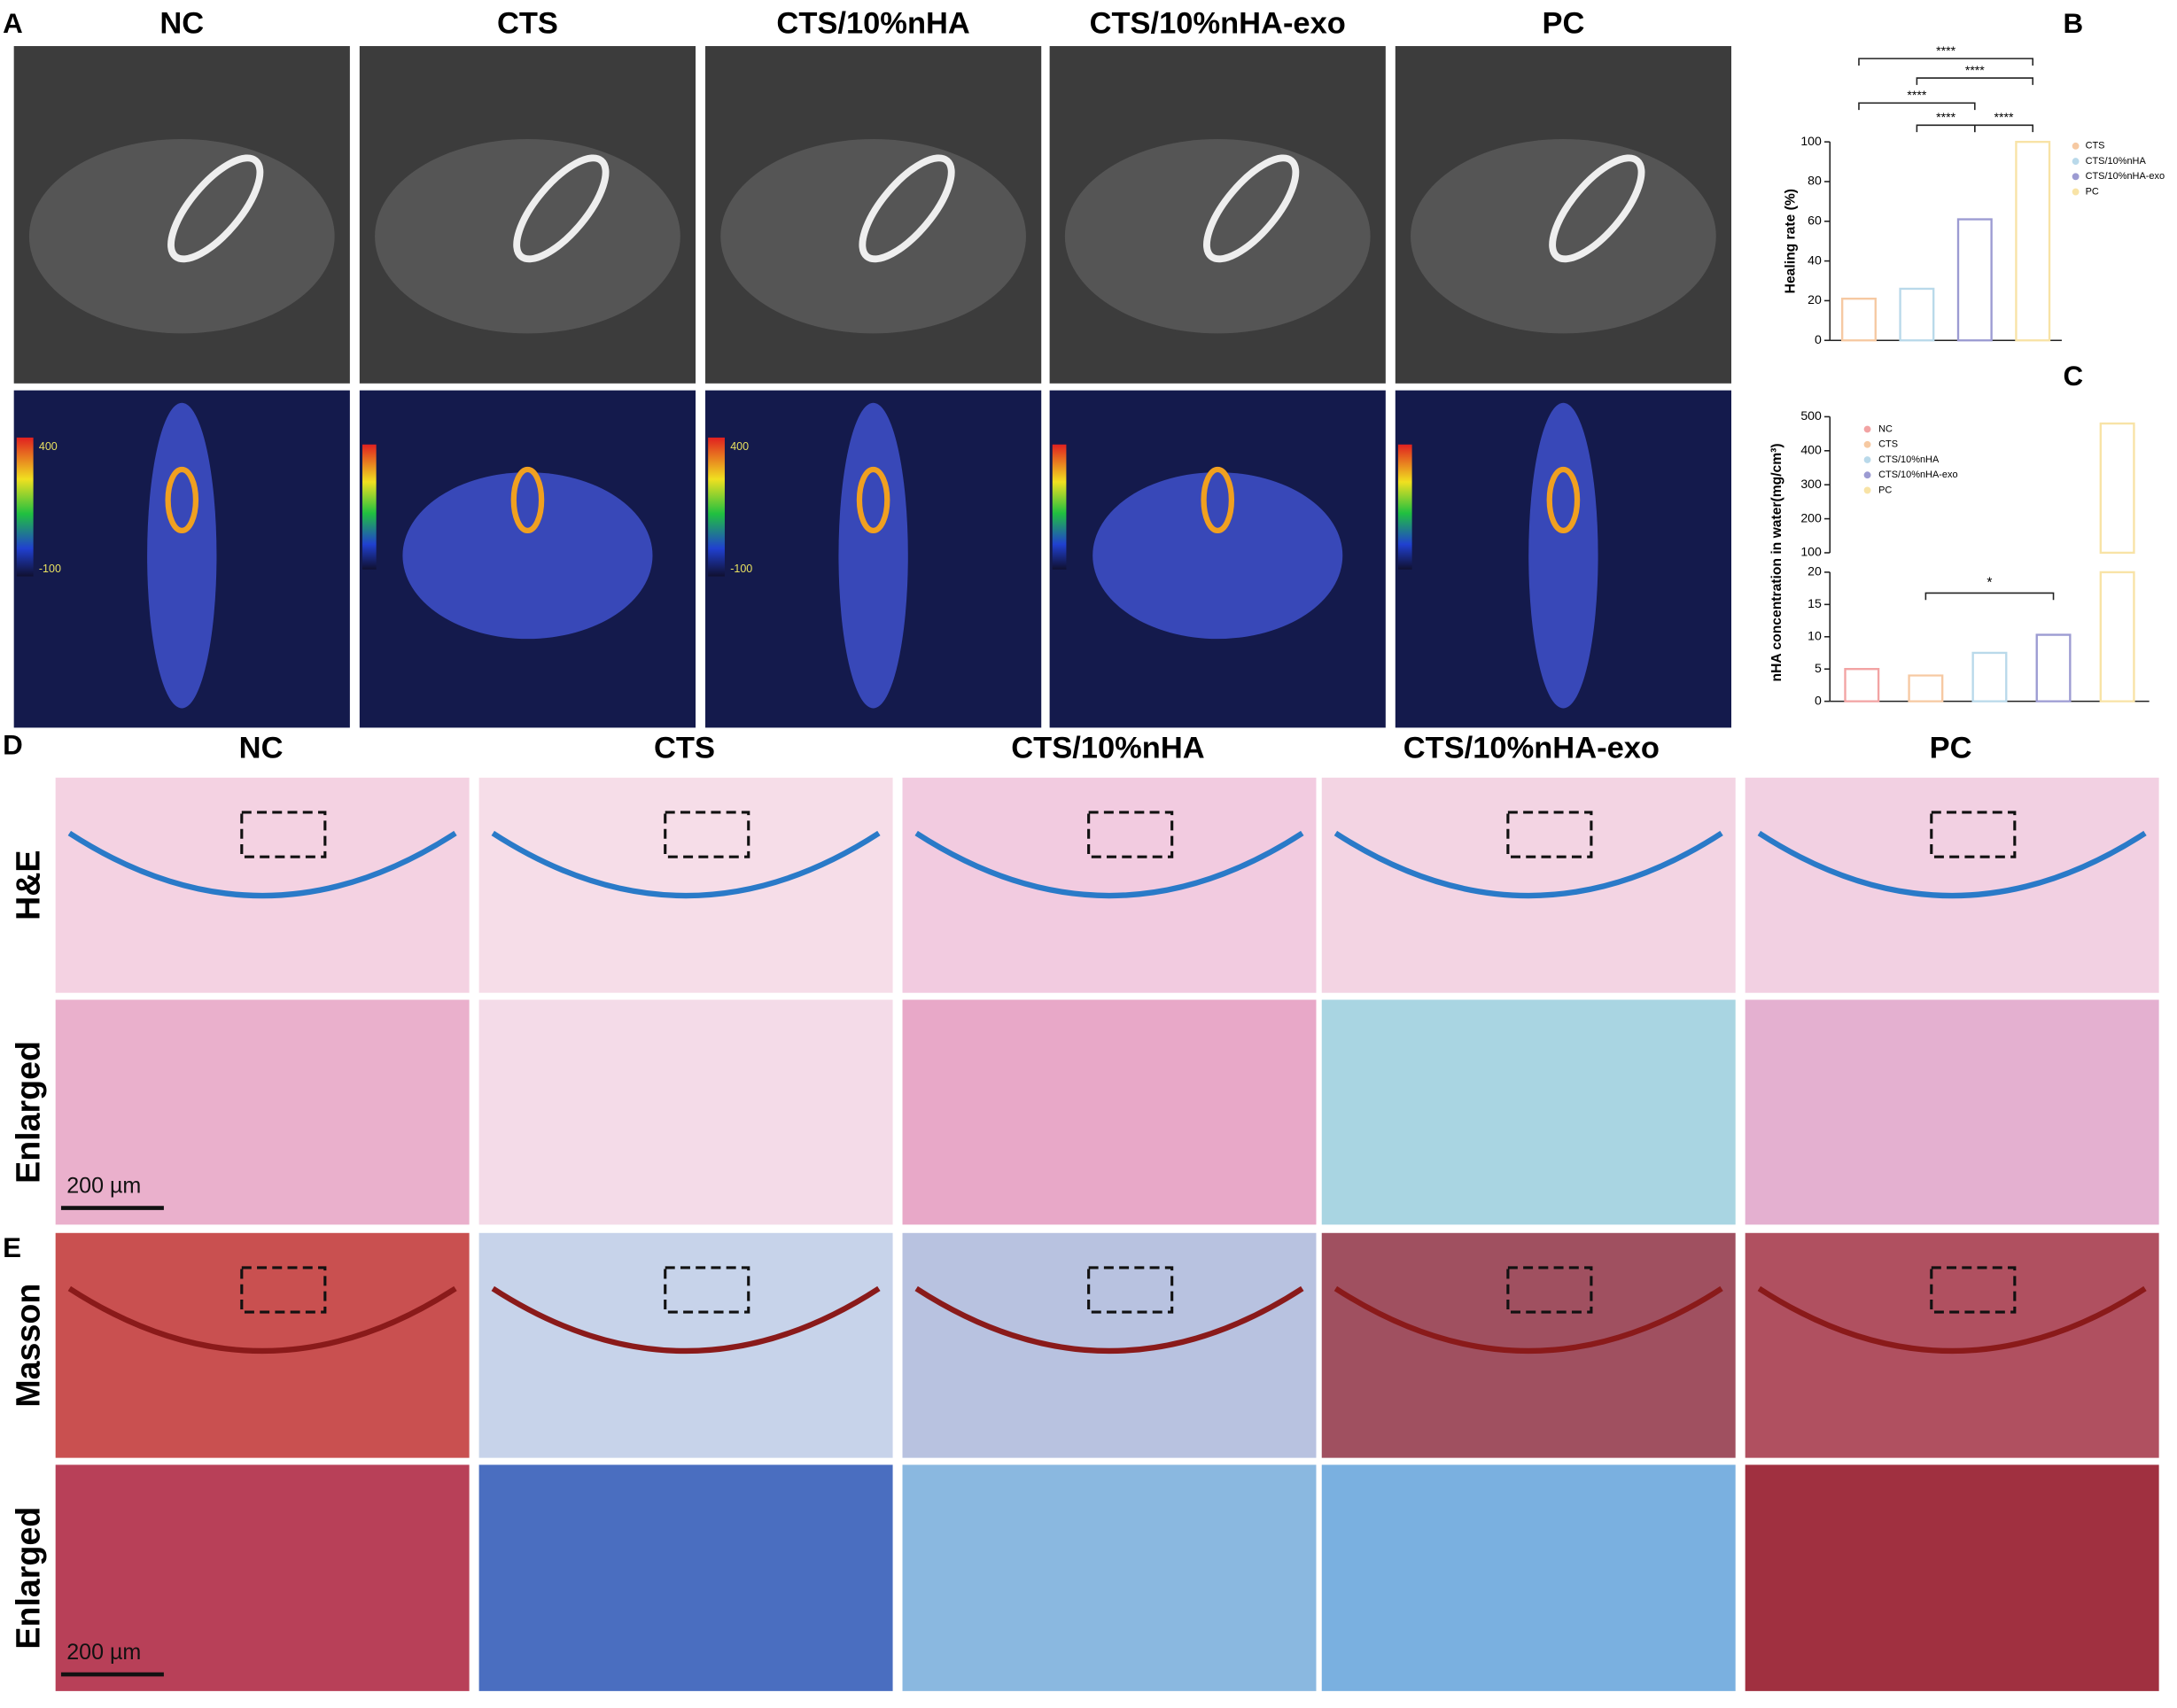 The height and width of the screenshot is (1708, 2177). Describe the element at coordinates (1815, 259) in the screenshot. I see `y-tick-label: 40` at that location.